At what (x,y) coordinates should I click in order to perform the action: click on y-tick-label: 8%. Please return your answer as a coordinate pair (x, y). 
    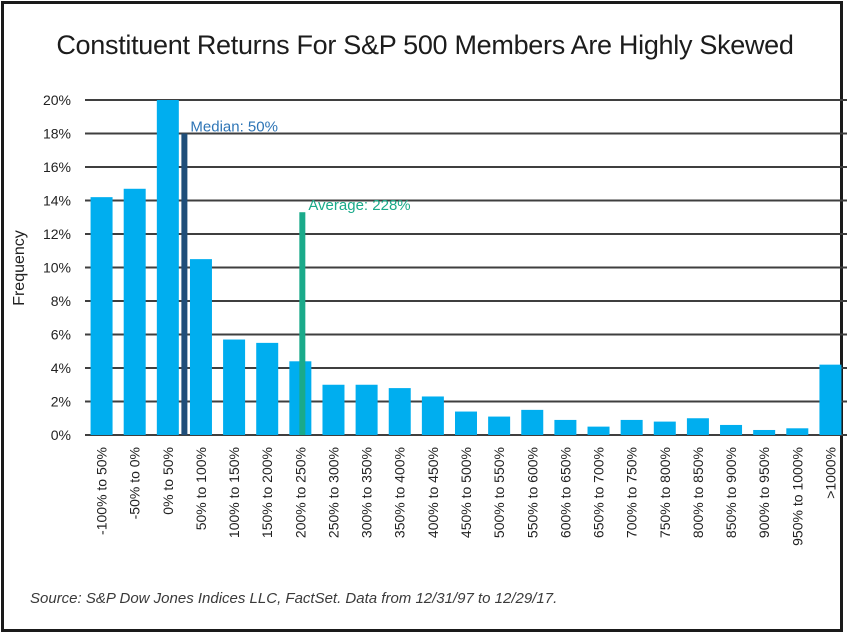
    Looking at the image, I should click on (61, 301).